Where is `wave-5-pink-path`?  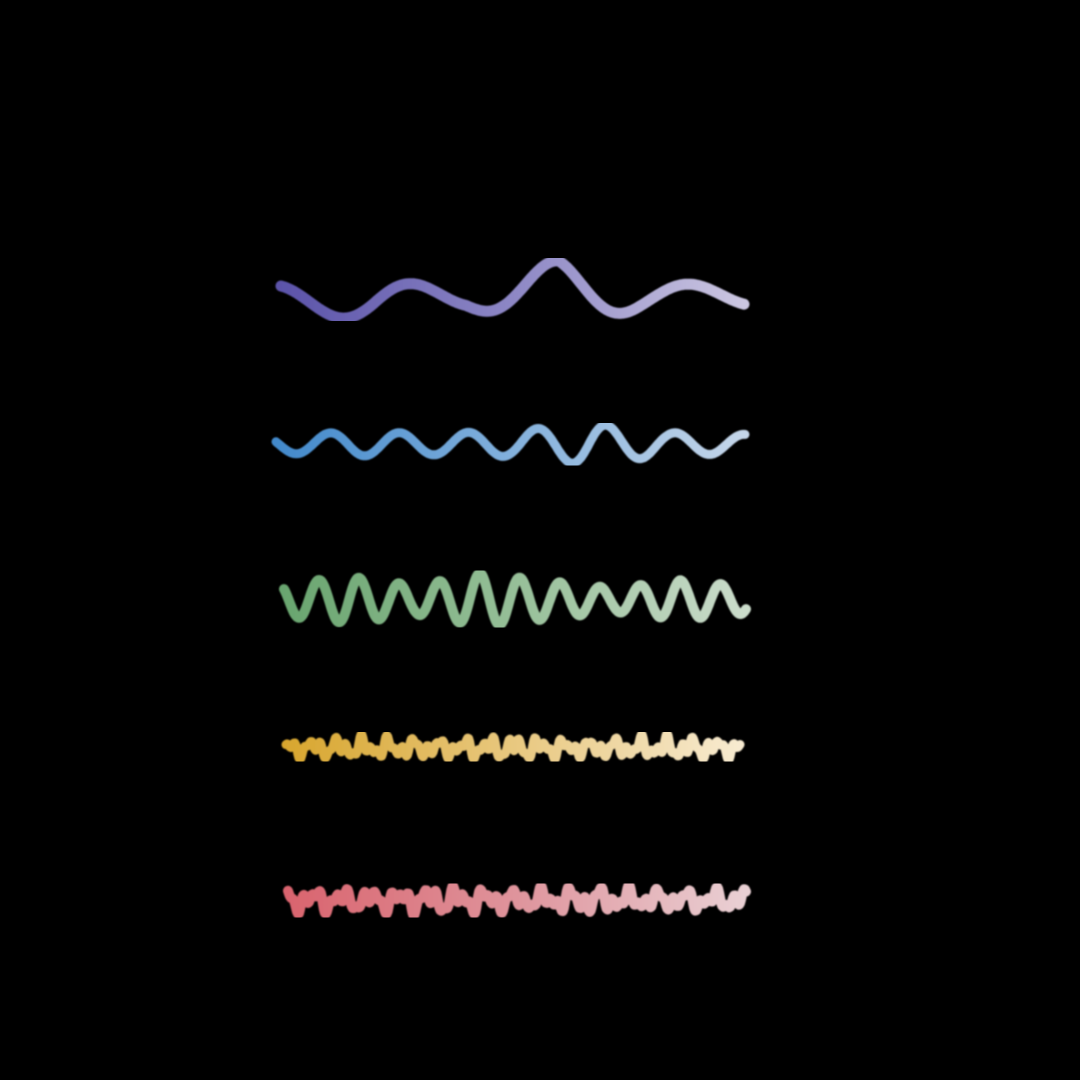 wave-5-pink-path is located at coordinates (517, 900).